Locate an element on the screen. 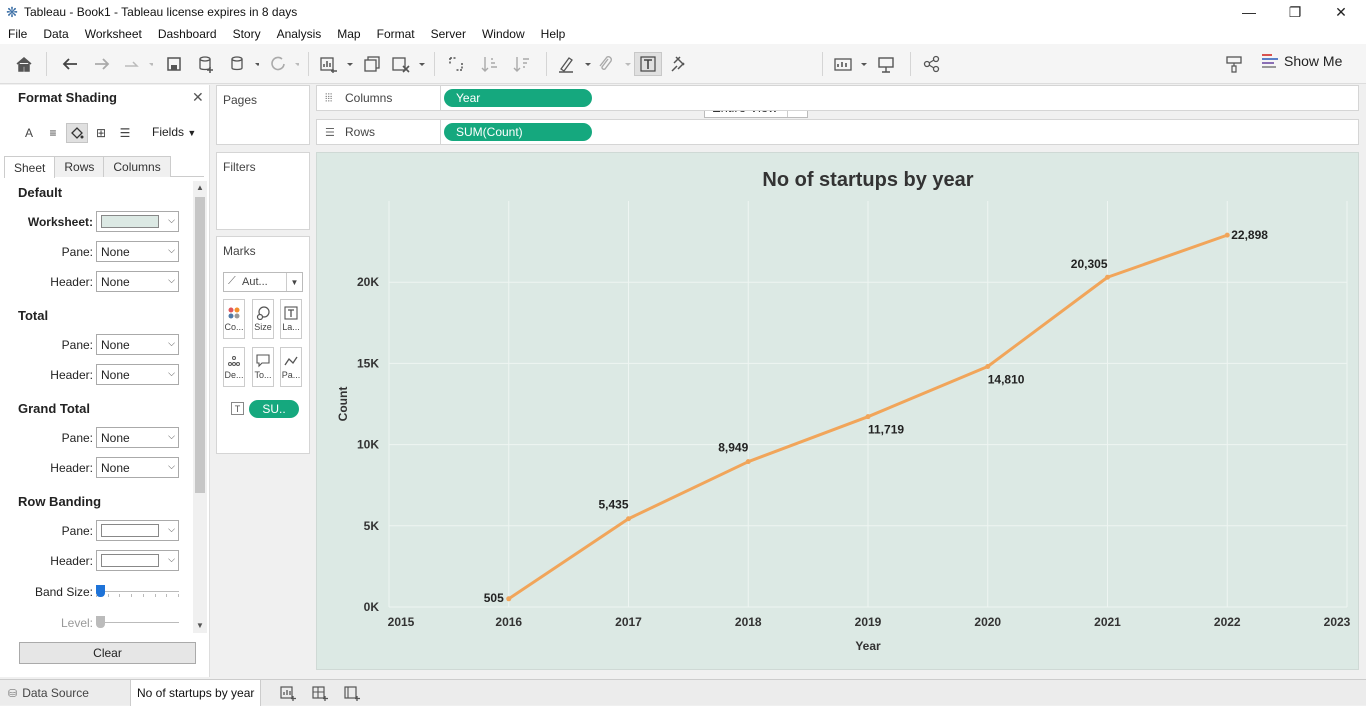 This screenshot has width=1366, height=706. highlight-icon is located at coordinates (574, 64).